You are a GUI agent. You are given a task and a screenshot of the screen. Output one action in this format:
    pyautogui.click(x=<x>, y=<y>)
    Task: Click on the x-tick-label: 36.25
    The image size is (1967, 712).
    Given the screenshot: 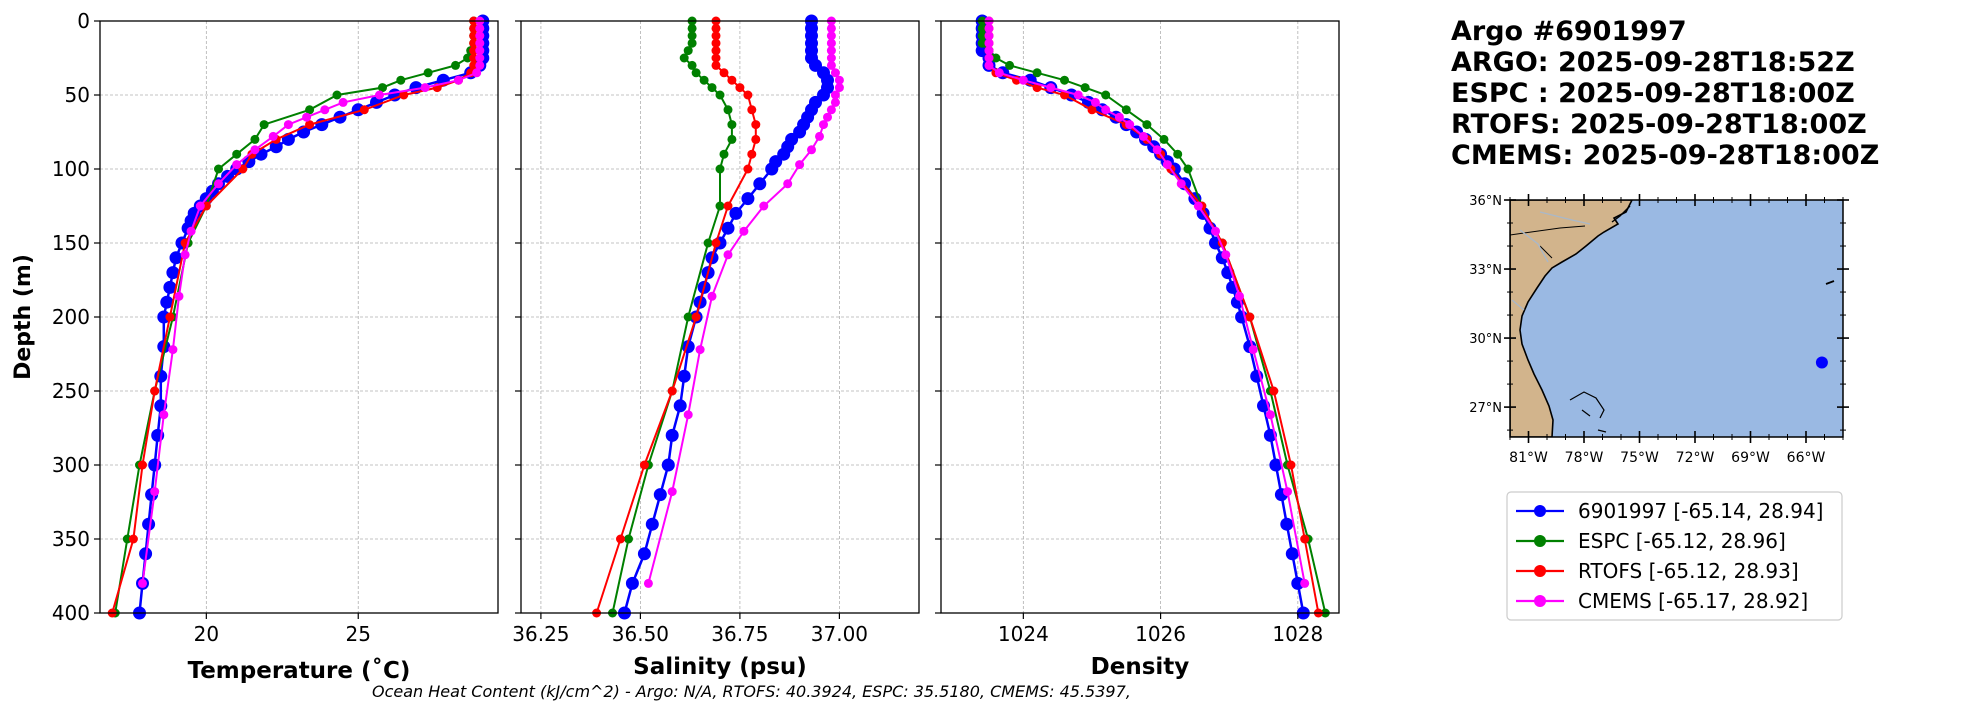 What is the action you would take?
    pyautogui.click(x=540, y=634)
    